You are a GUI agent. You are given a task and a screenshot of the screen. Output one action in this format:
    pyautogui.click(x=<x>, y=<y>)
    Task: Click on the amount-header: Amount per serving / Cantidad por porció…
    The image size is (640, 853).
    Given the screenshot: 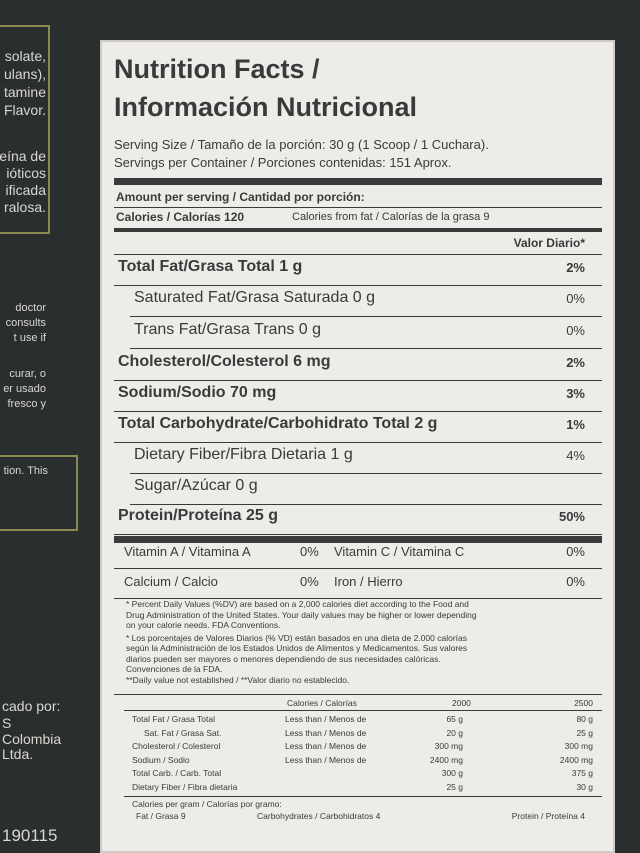 What is the action you would take?
    pyautogui.click(x=240, y=197)
    